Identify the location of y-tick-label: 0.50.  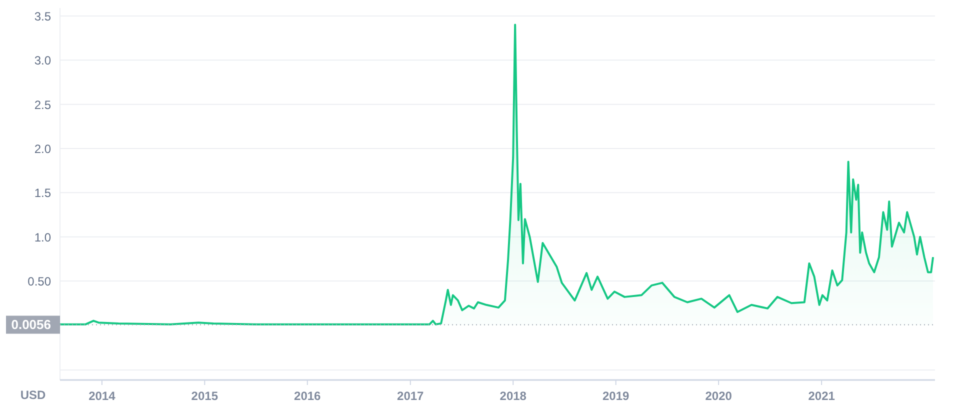
(40, 281).